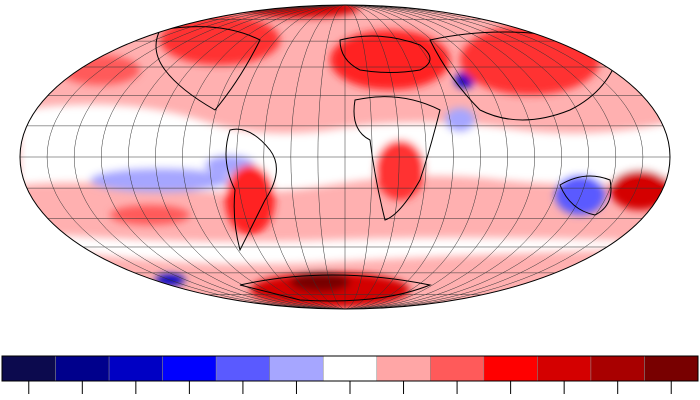 This screenshot has height=400, width=700. I want to click on colorbar, so click(350, 374).